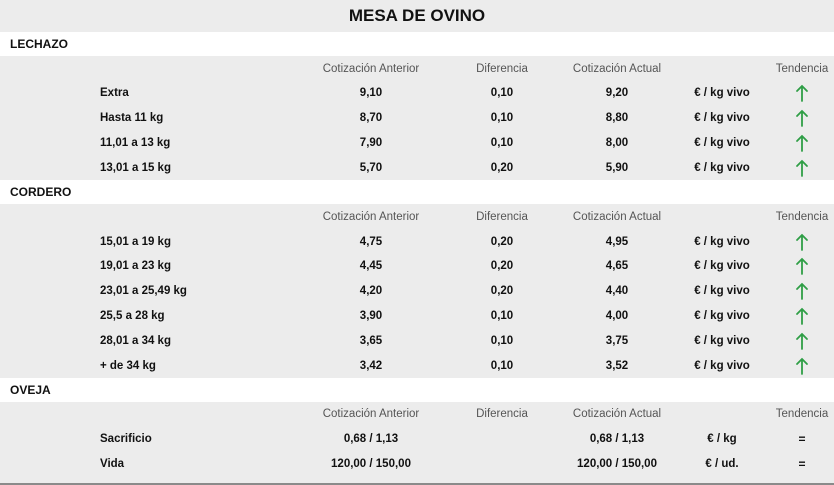 This screenshot has height=485, width=834. I want to click on section-header: CORDERO, so click(417, 192).